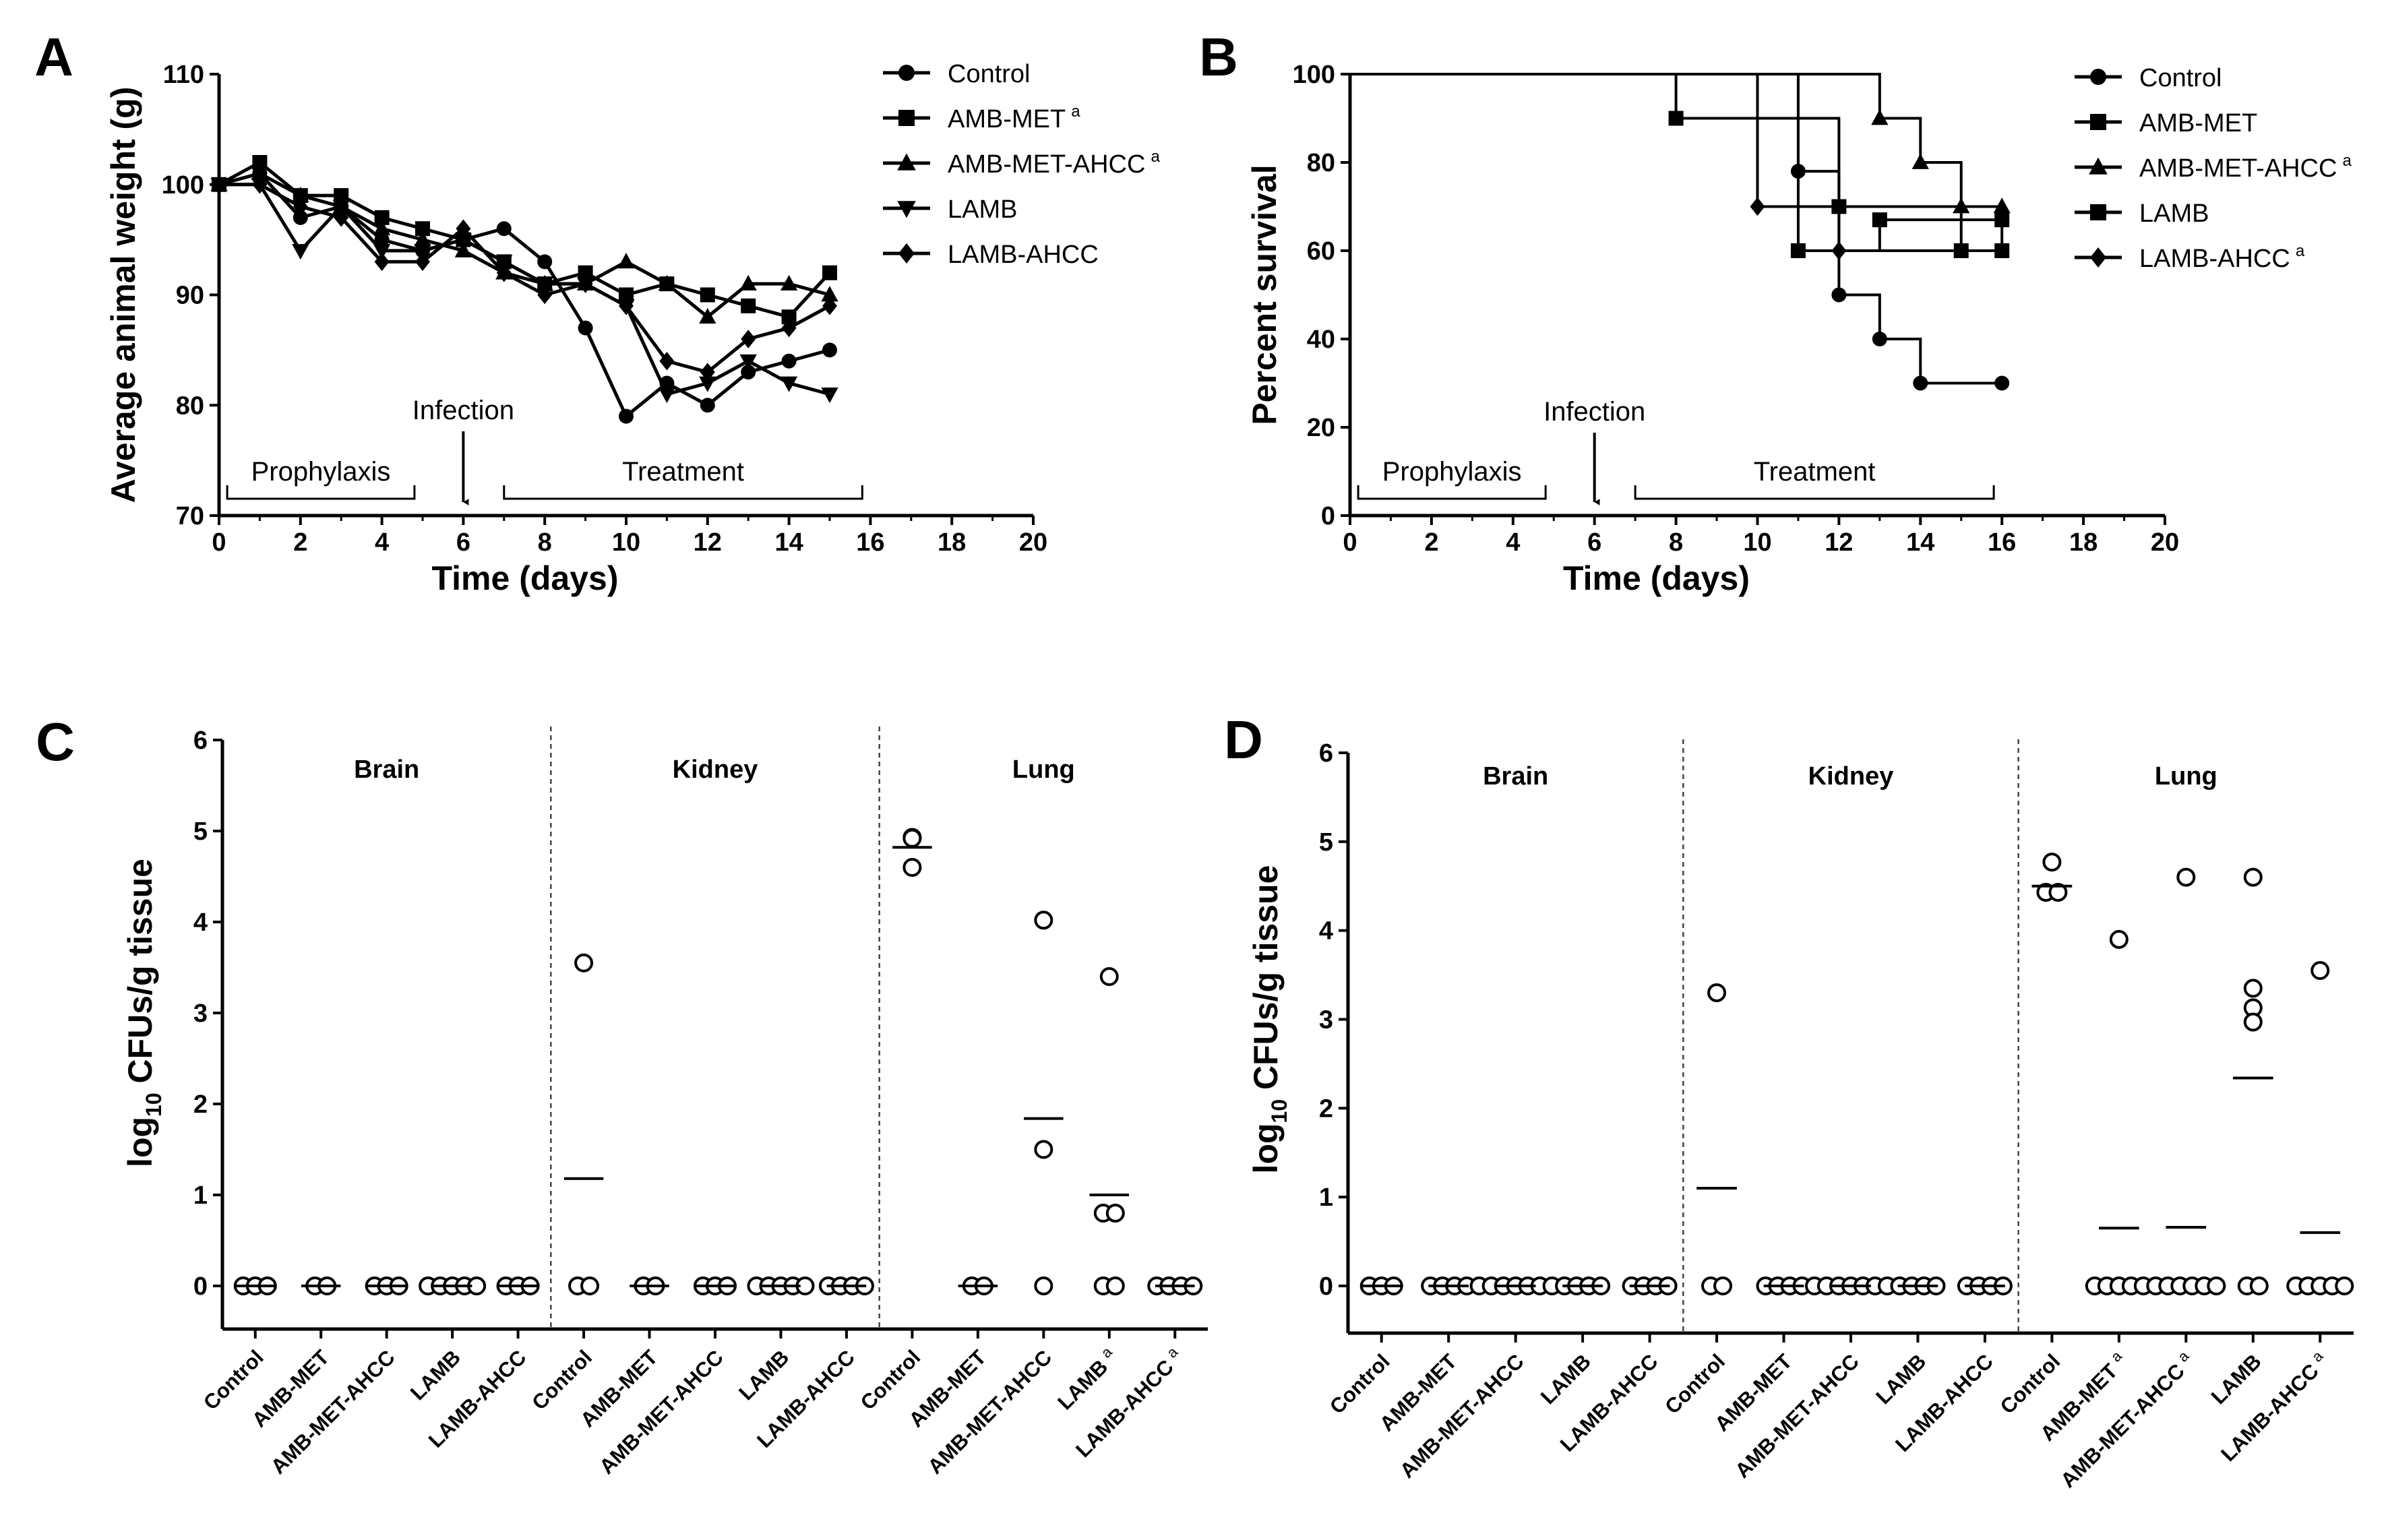  I want to click on y-tick-label: 100, so click(1314, 75).